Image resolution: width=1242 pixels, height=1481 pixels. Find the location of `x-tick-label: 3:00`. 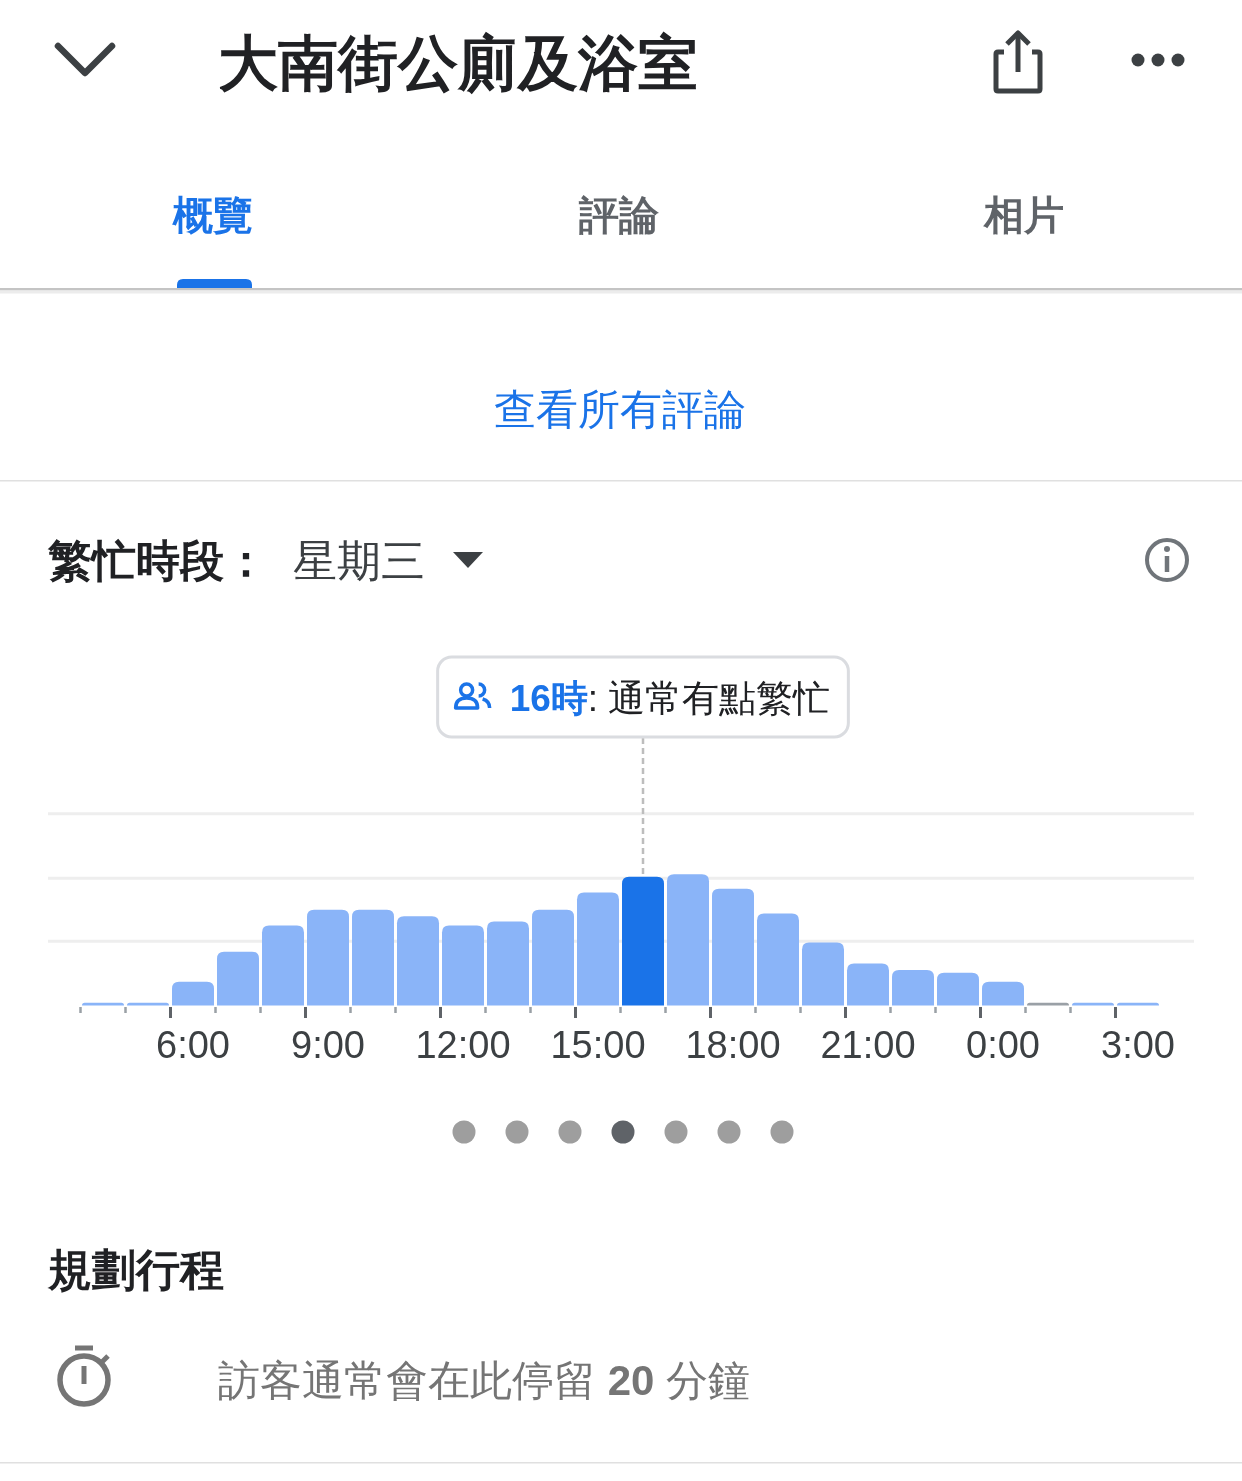

x-tick-label: 3:00 is located at coordinates (1138, 1045).